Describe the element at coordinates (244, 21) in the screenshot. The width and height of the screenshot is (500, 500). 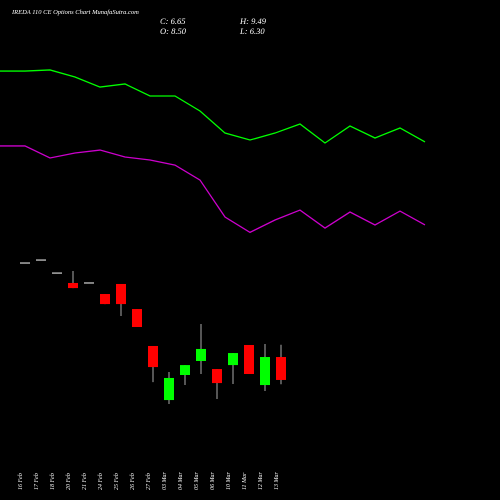
I see `readout-label: H:` at that location.